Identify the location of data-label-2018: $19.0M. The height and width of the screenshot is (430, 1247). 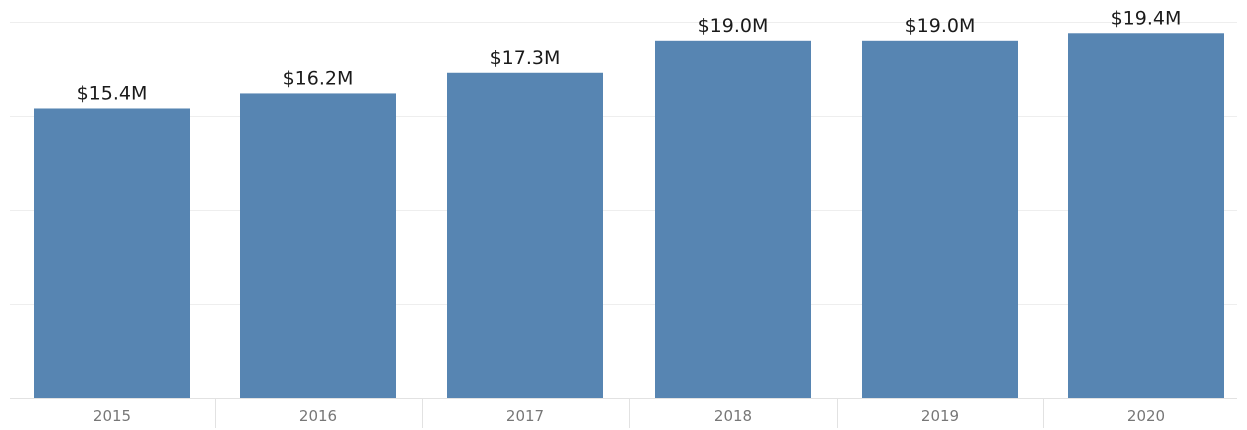
(733, 26).